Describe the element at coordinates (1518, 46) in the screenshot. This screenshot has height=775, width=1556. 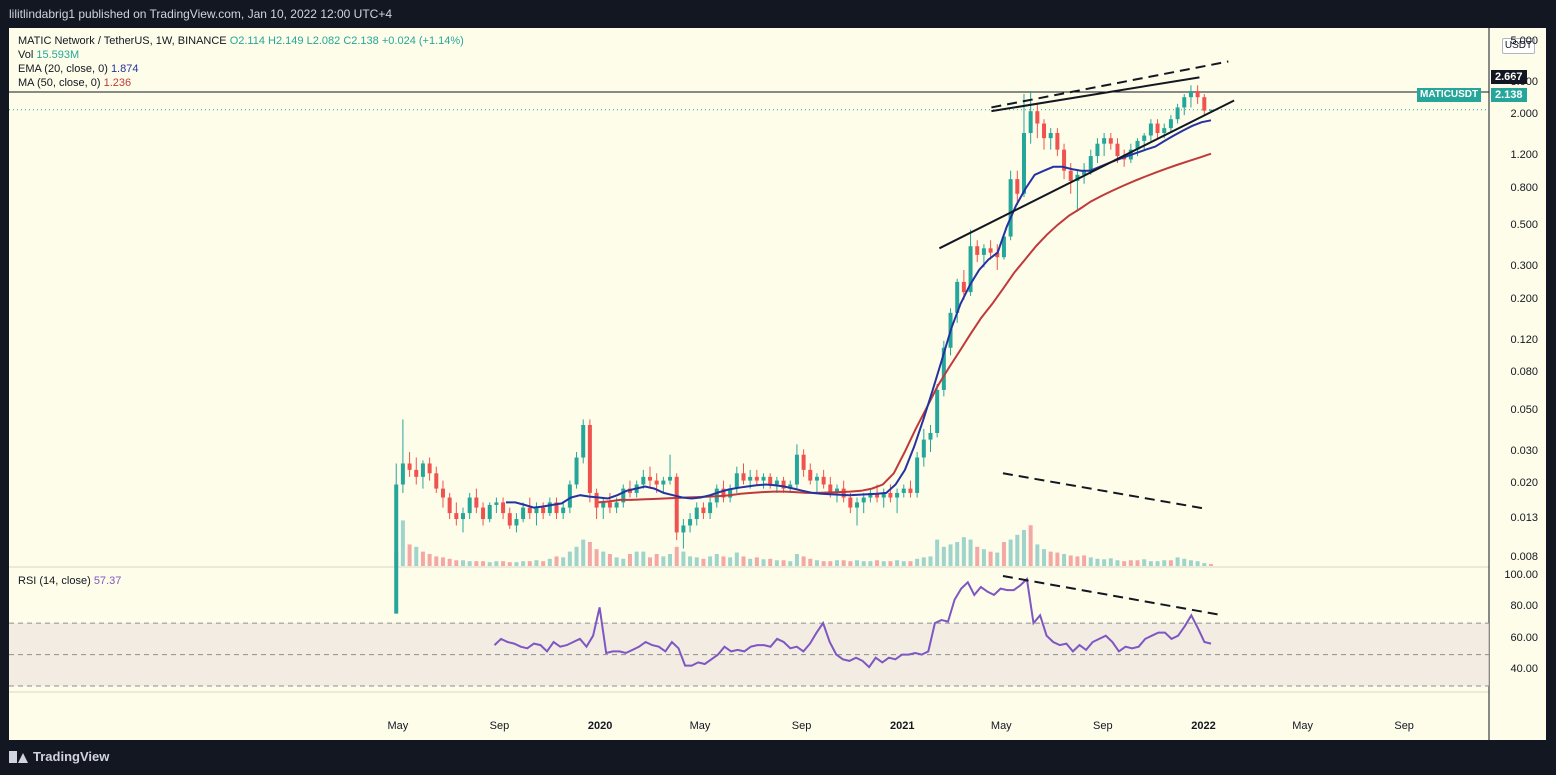
I see `currency-unit-button: USDT` at that location.